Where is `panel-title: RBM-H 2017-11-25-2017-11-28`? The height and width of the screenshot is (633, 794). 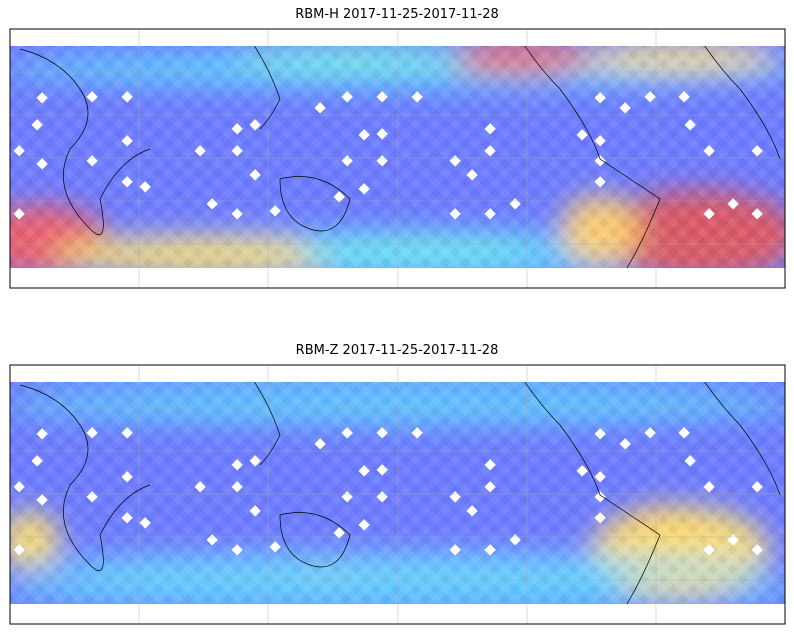 panel-title: RBM-H 2017-11-25-2017-11-28 is located at coordinates (397, 14).